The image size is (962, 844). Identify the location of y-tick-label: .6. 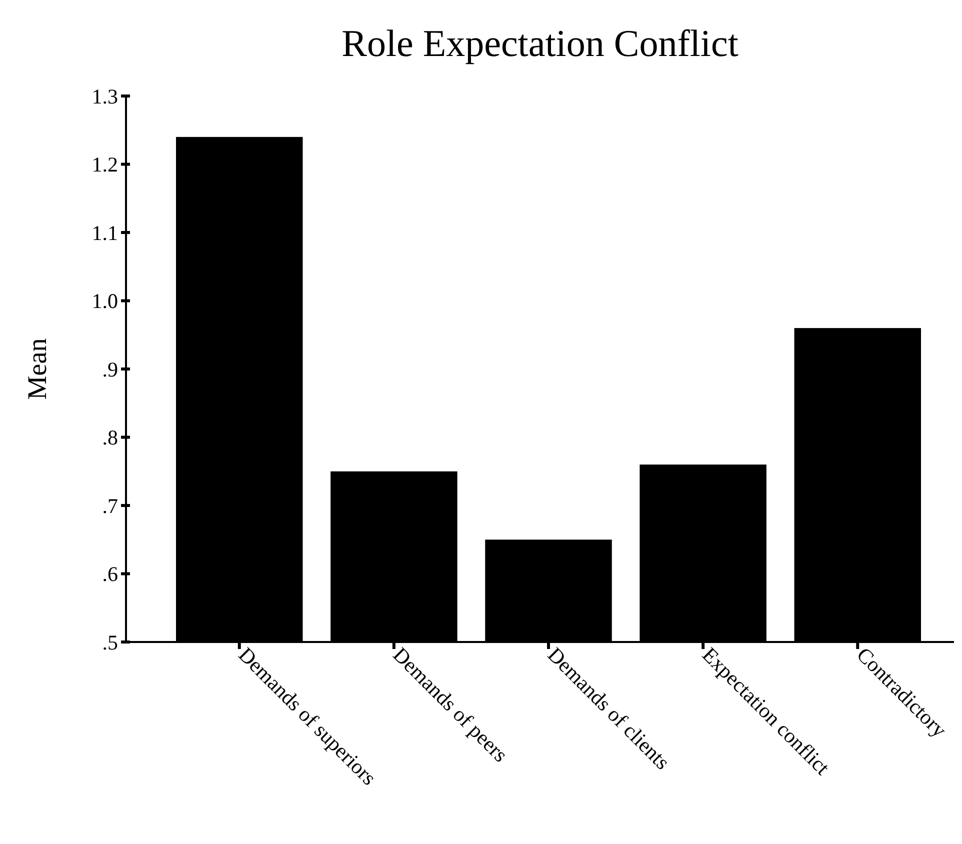
(110, 574).